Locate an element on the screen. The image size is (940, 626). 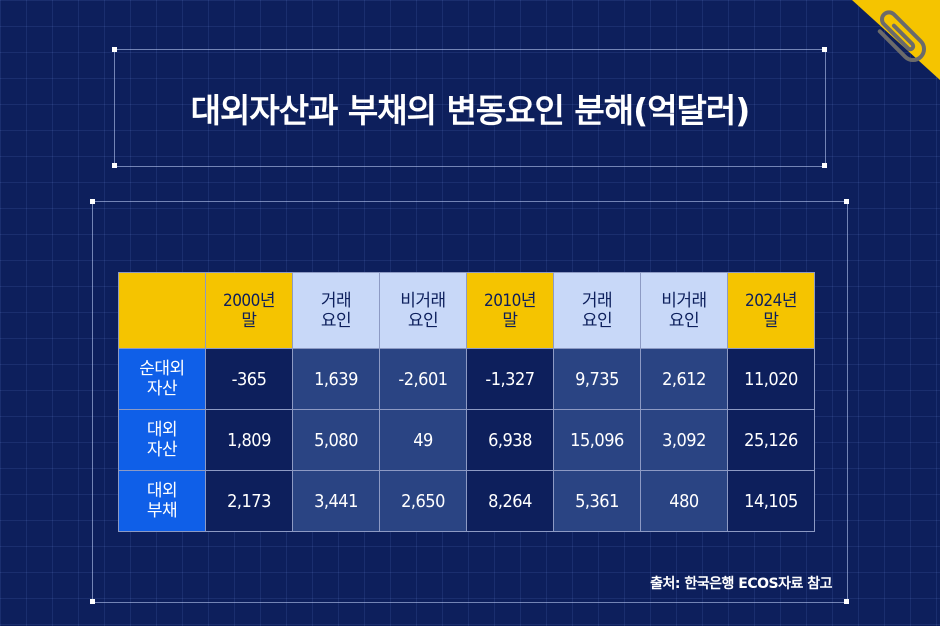
table-cell: -2,601 is located at coordinates (423, 379).